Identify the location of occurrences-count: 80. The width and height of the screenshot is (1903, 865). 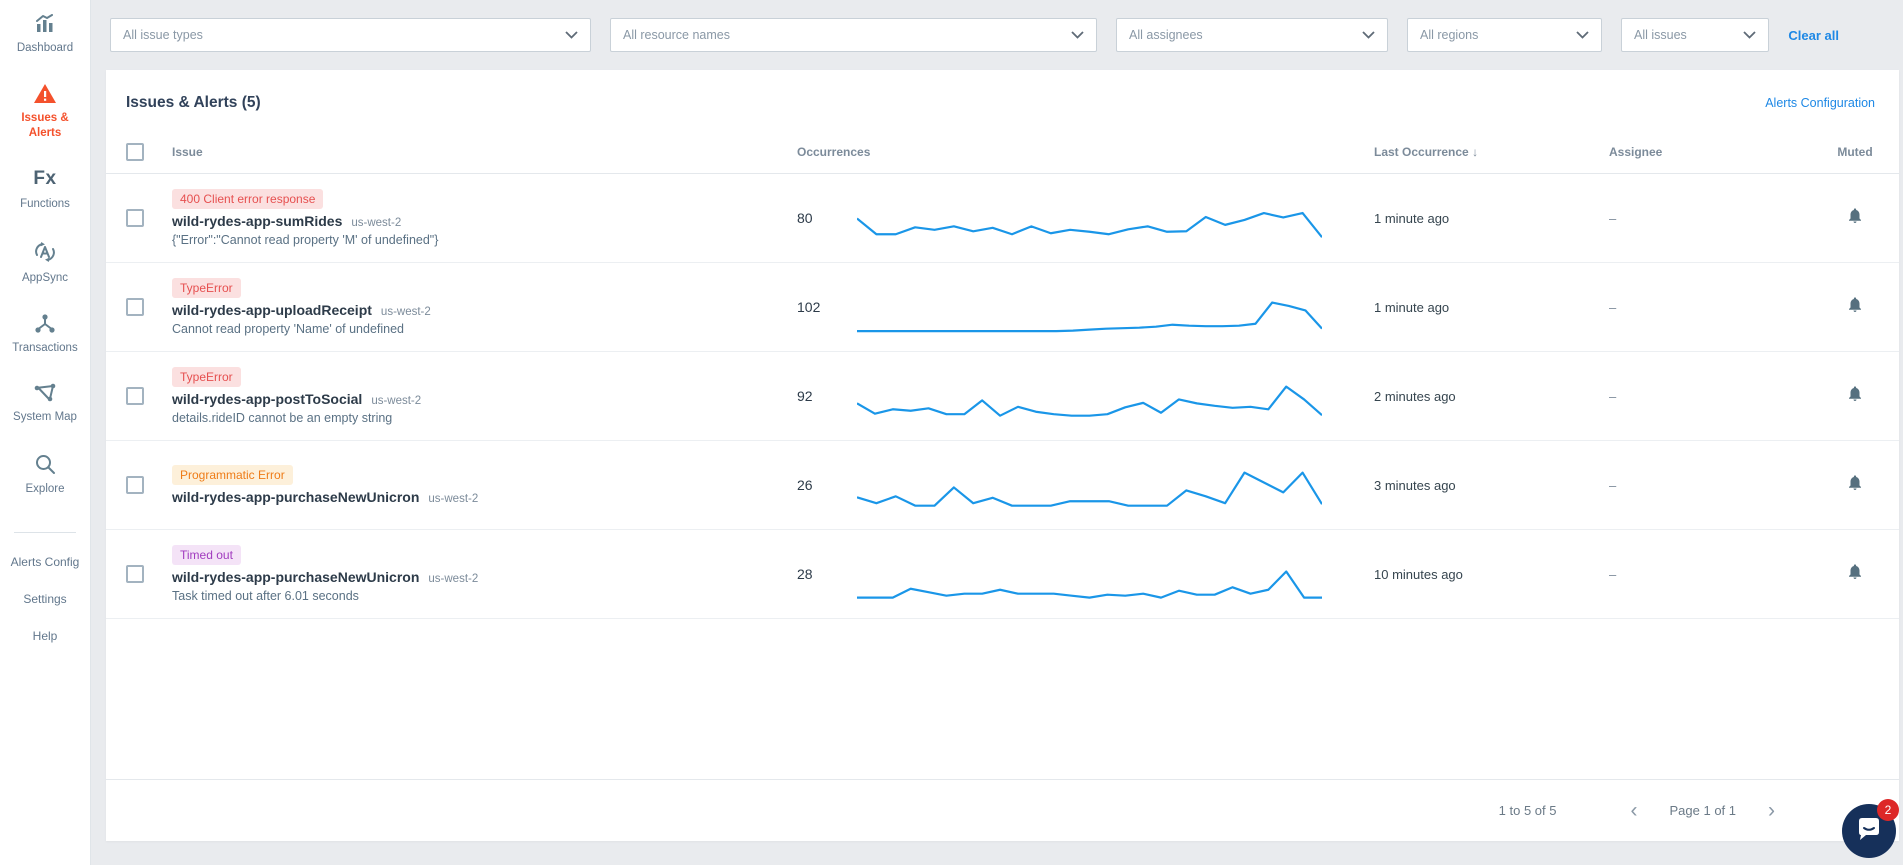
(805, 218).